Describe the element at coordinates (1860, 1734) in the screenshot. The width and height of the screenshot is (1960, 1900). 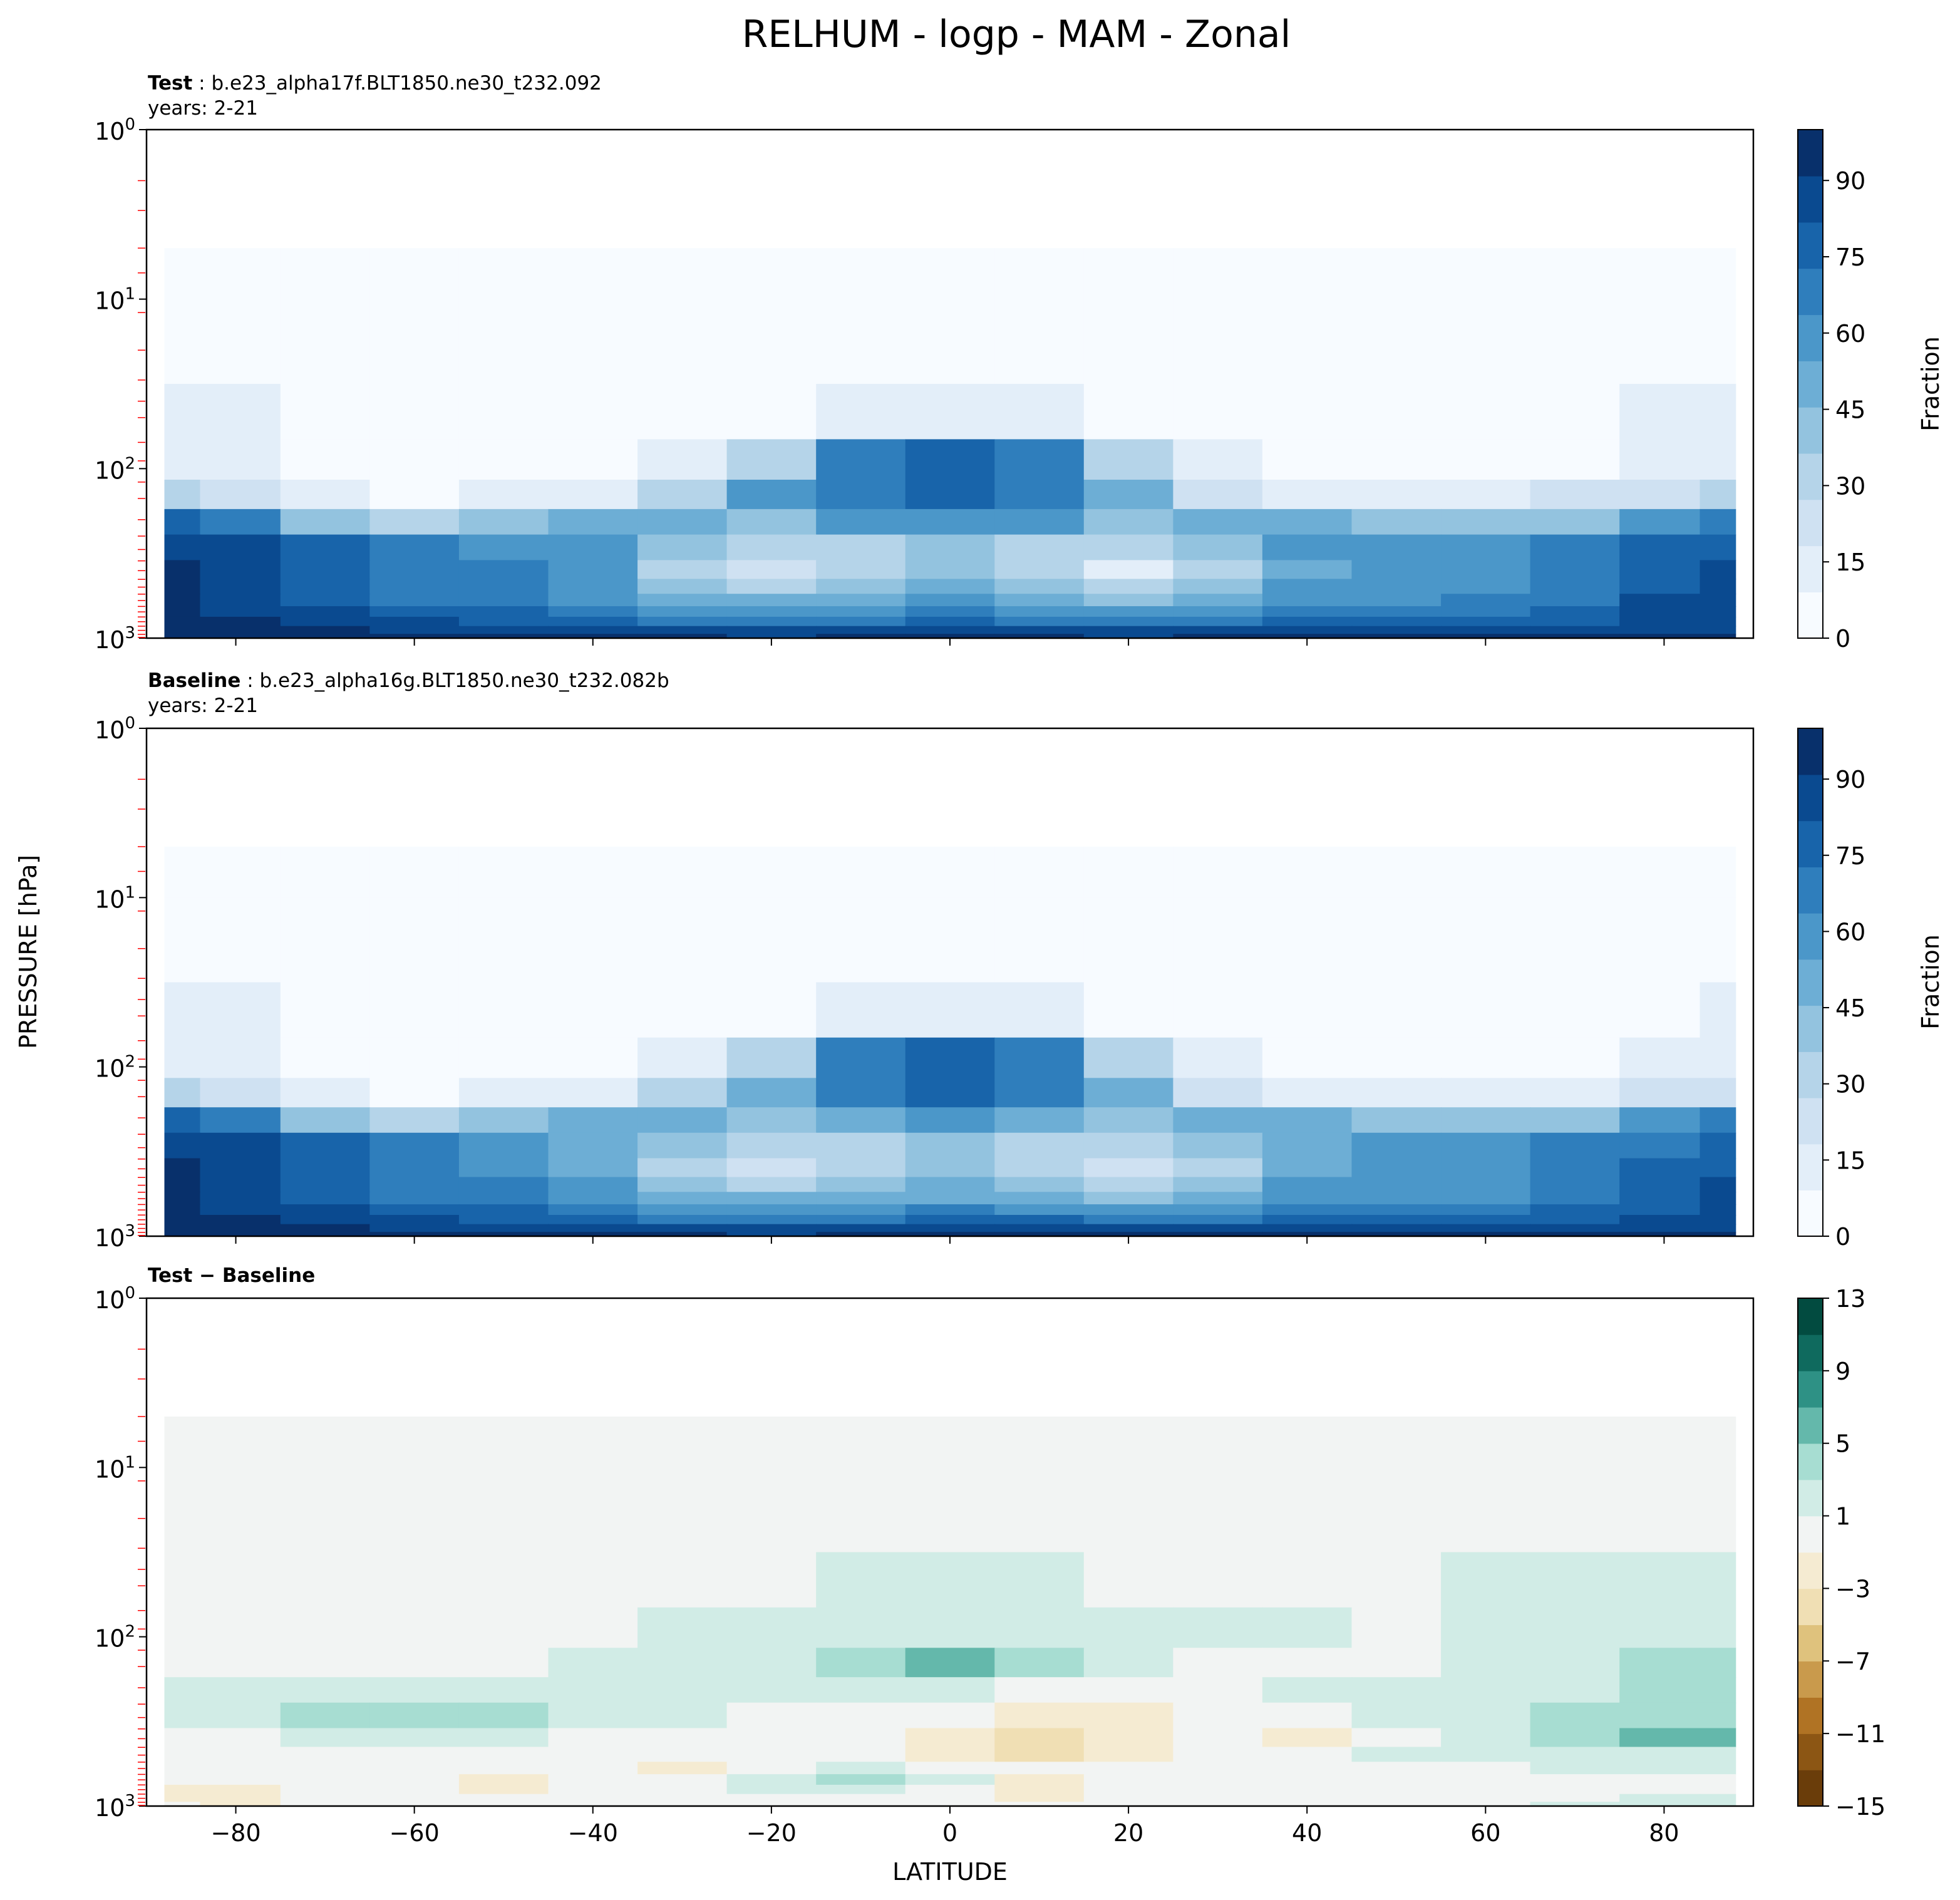
I see `colorbar-tick-label: −11` at that location.